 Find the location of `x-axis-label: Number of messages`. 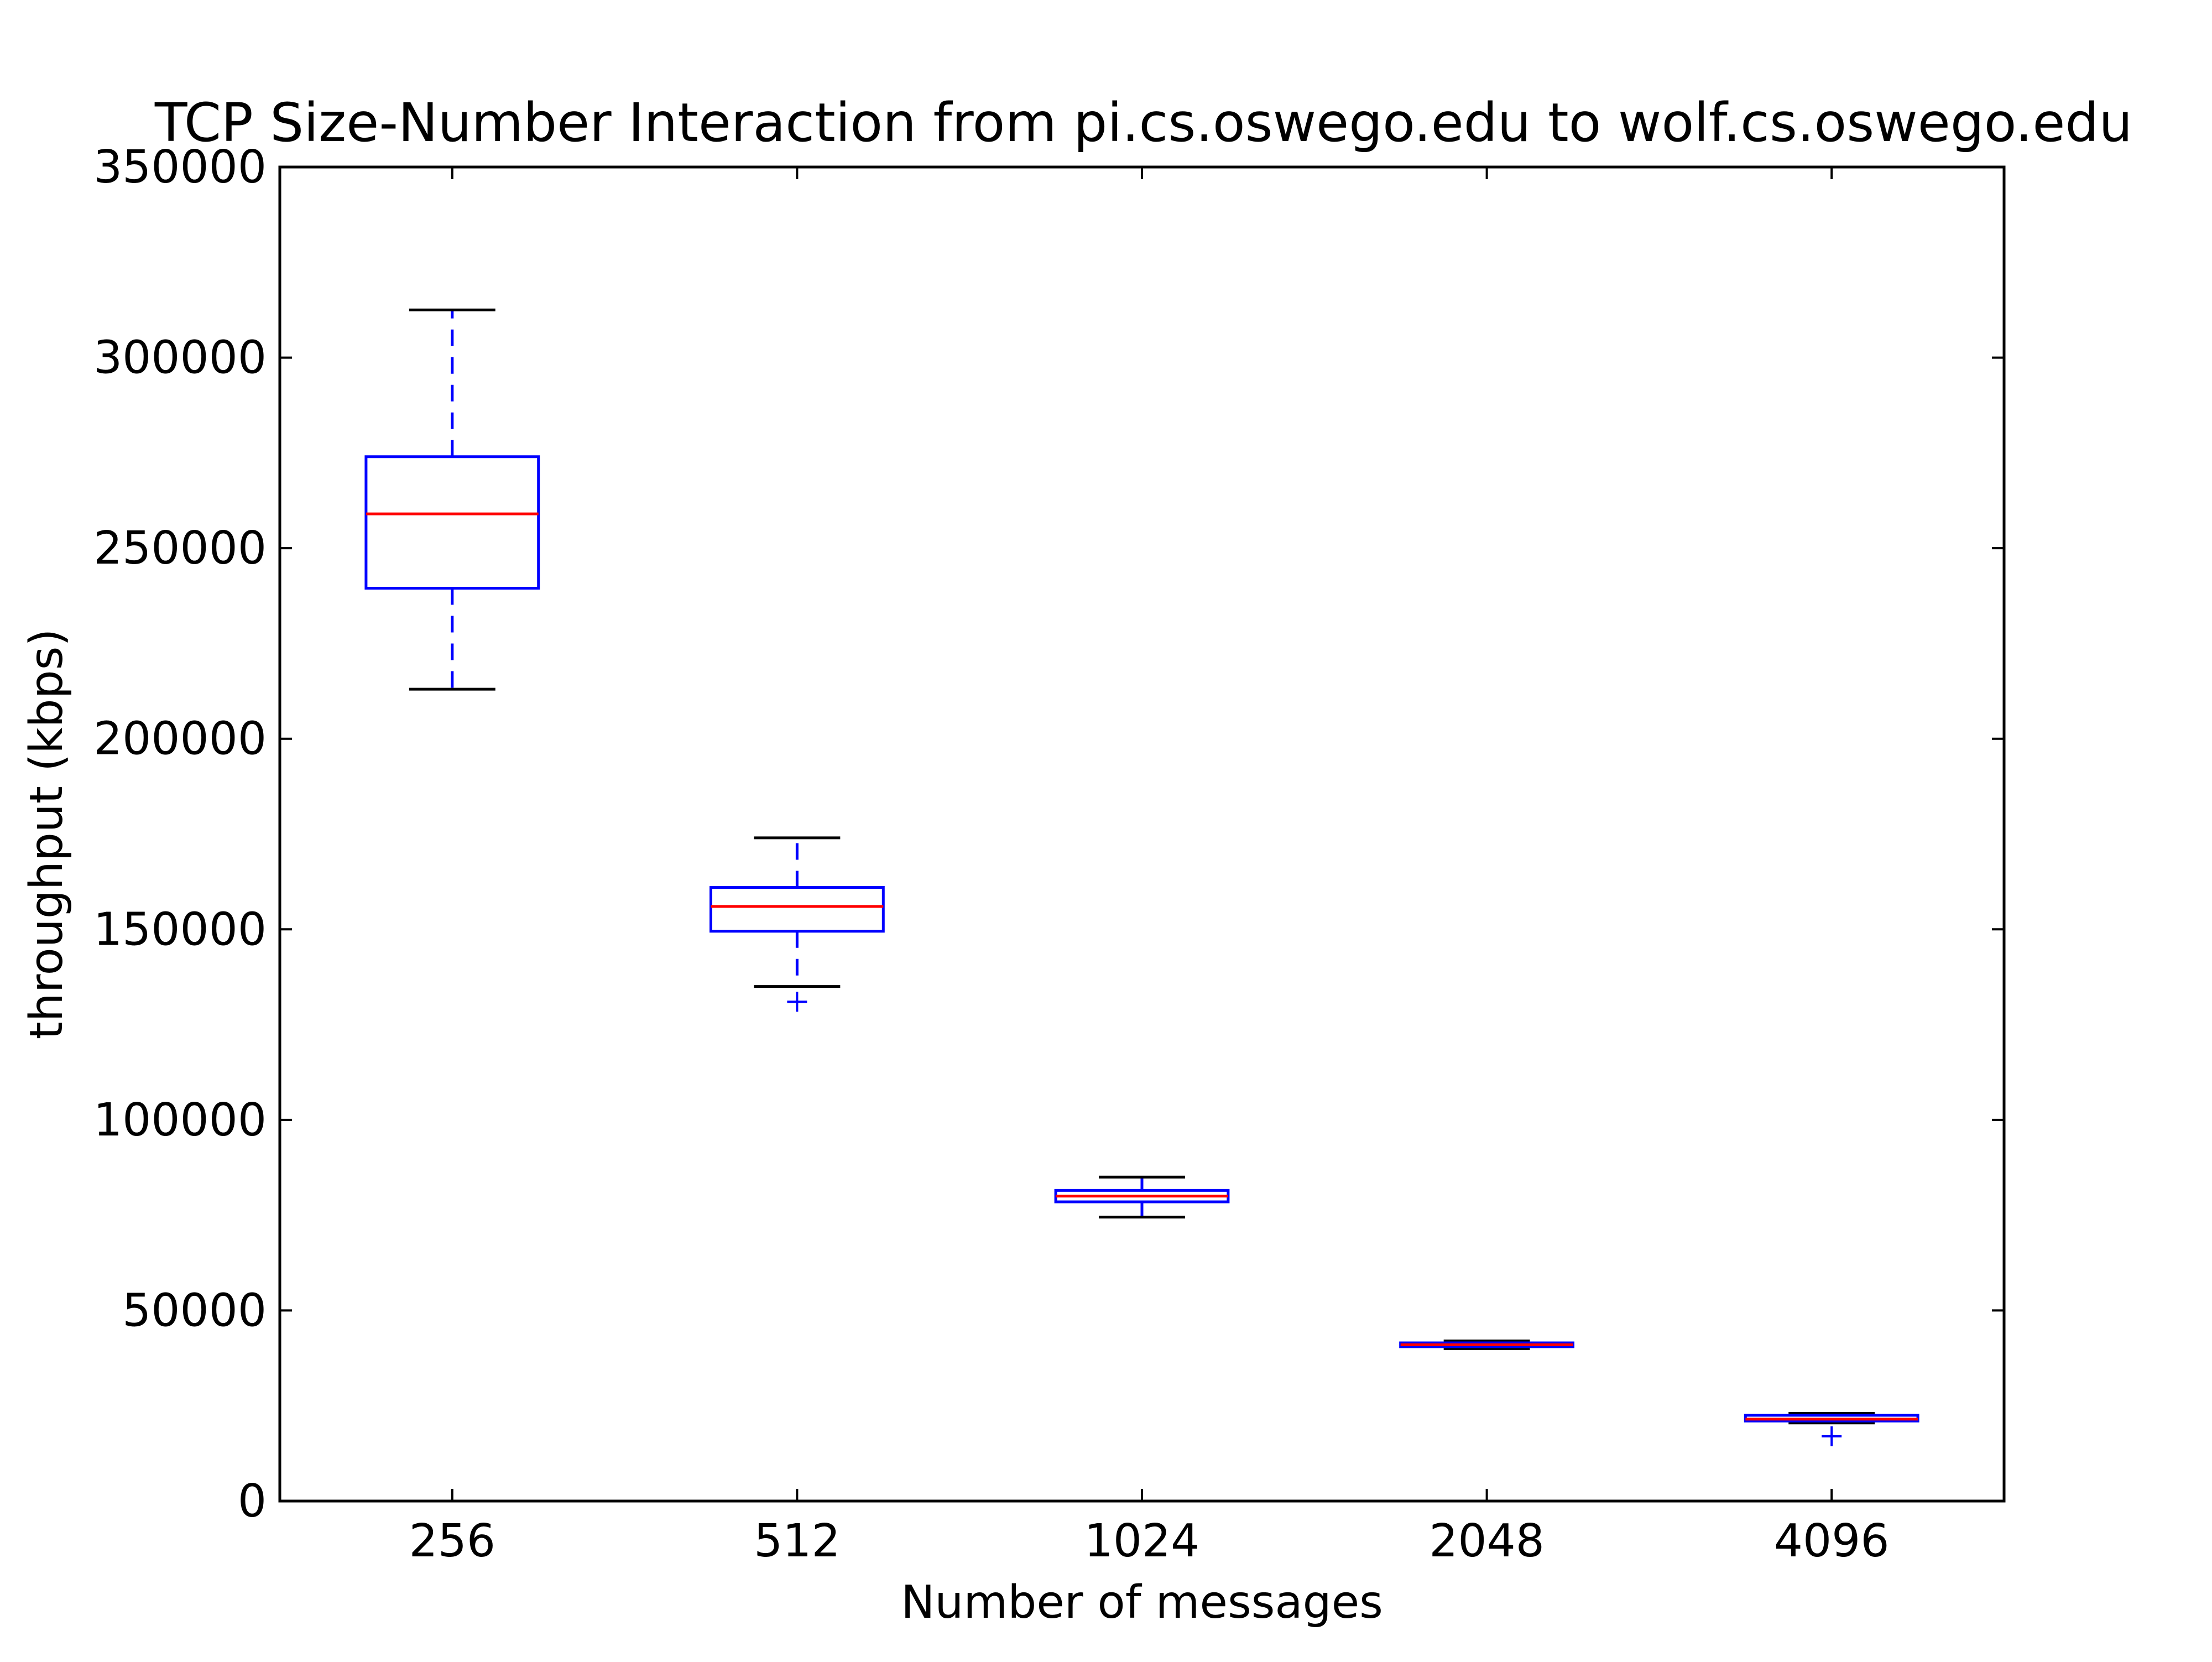

x-axis-label: Number of messages is located at coordinates (1142, 1602).